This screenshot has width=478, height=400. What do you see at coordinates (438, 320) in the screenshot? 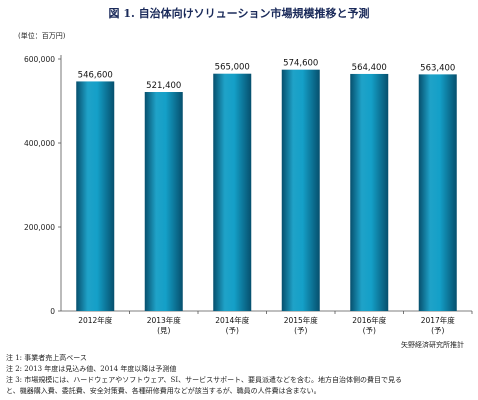
I see `x-tick-label: 2017年度` at bounding box center [438, 320].